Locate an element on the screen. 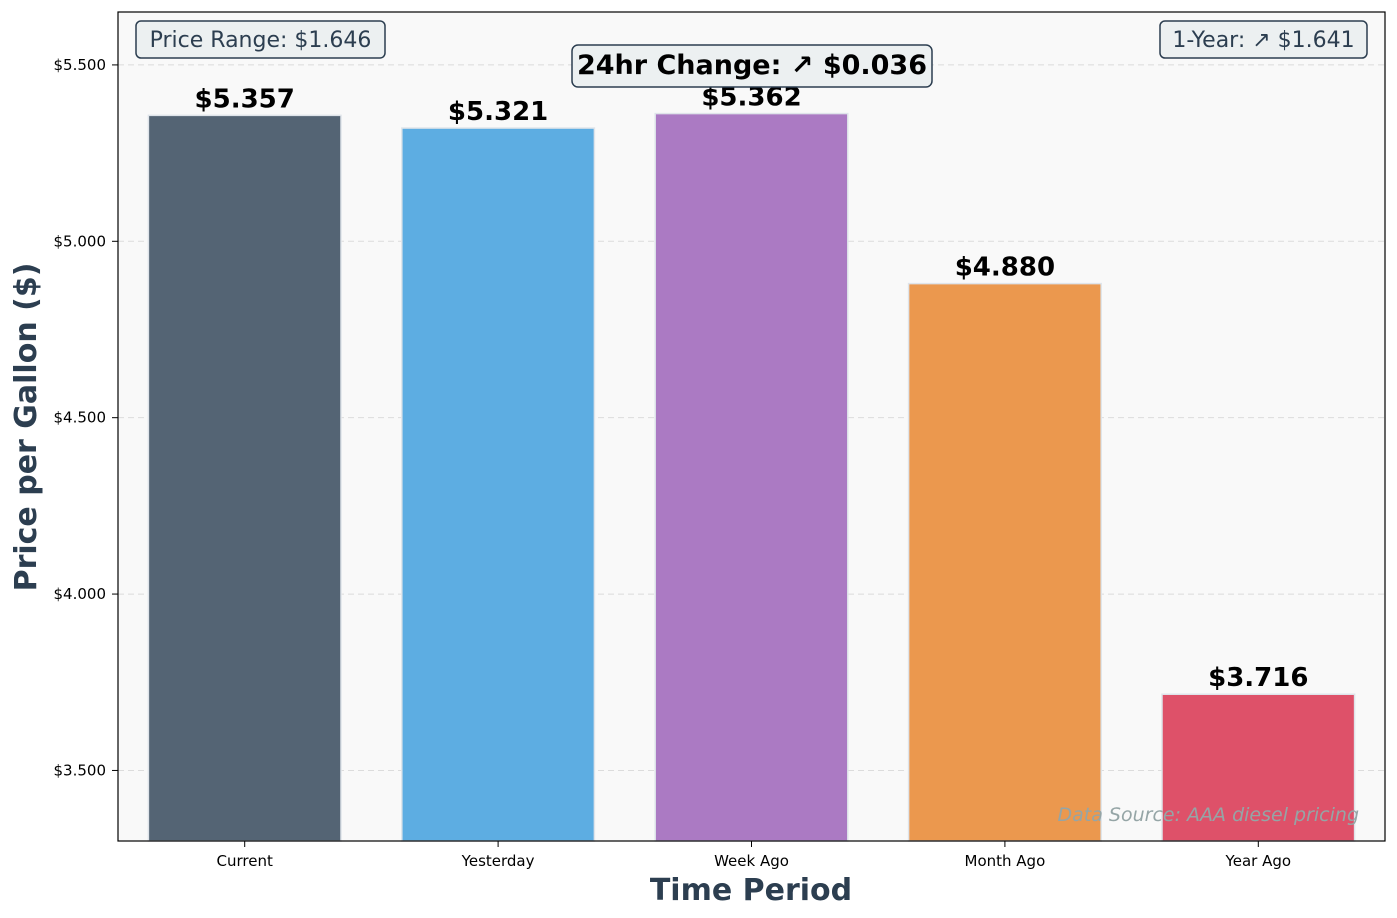  x-tick-label: Yesterday is located at coordinates (498, 861).